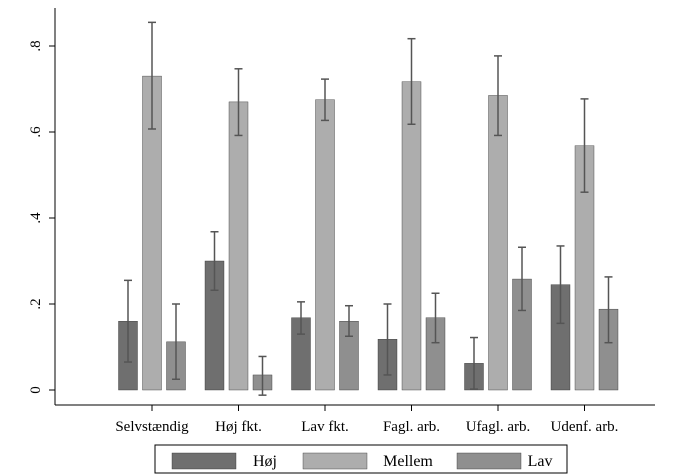 The height and width of the screenshot is (474, 677). What do you see at coordinates (585, 427) in the screenshot?
I see `x-tick-label-5: Udenf. arb.` at bounding box center [585, 427].